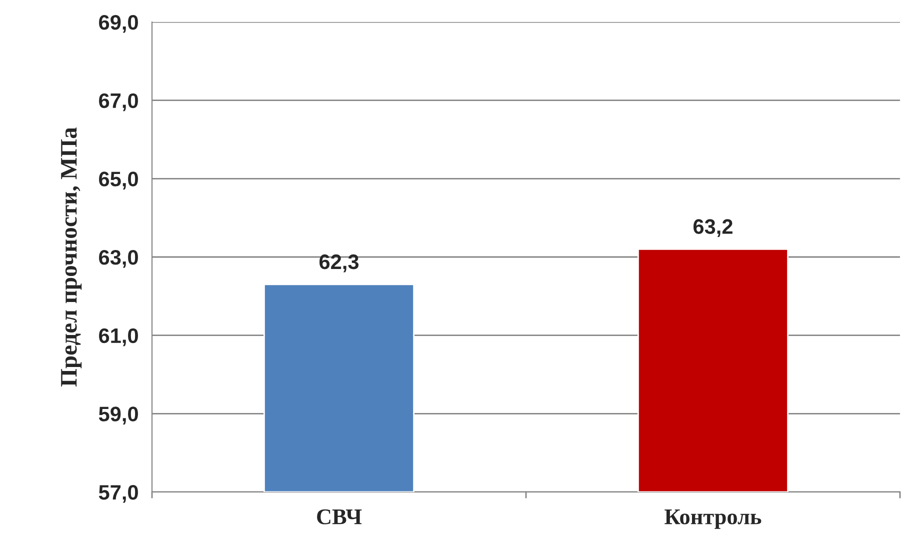  I want to click on y-tick-label: 61,0, so click(118, 337).